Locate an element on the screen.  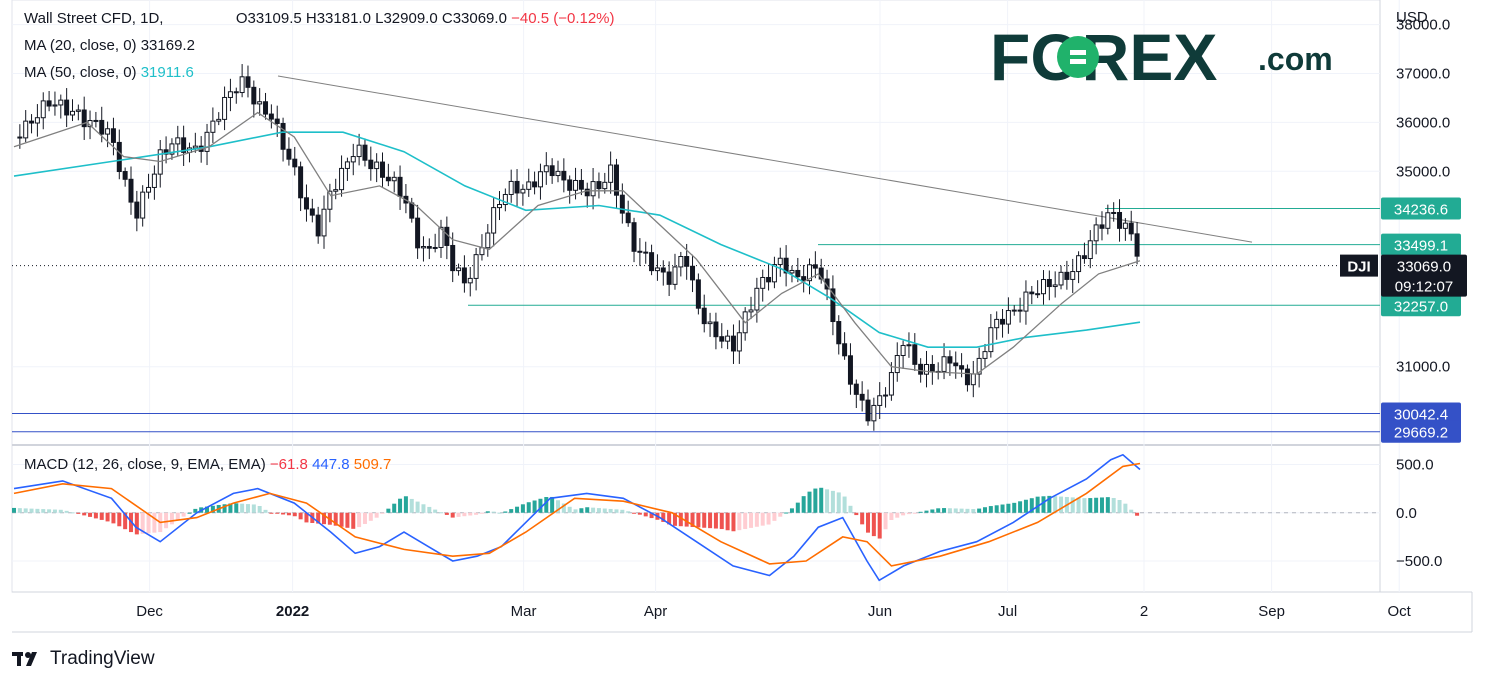
ma20-legend: MA (20, close, 0) 33169.2 is located at coordinates (109, 45).